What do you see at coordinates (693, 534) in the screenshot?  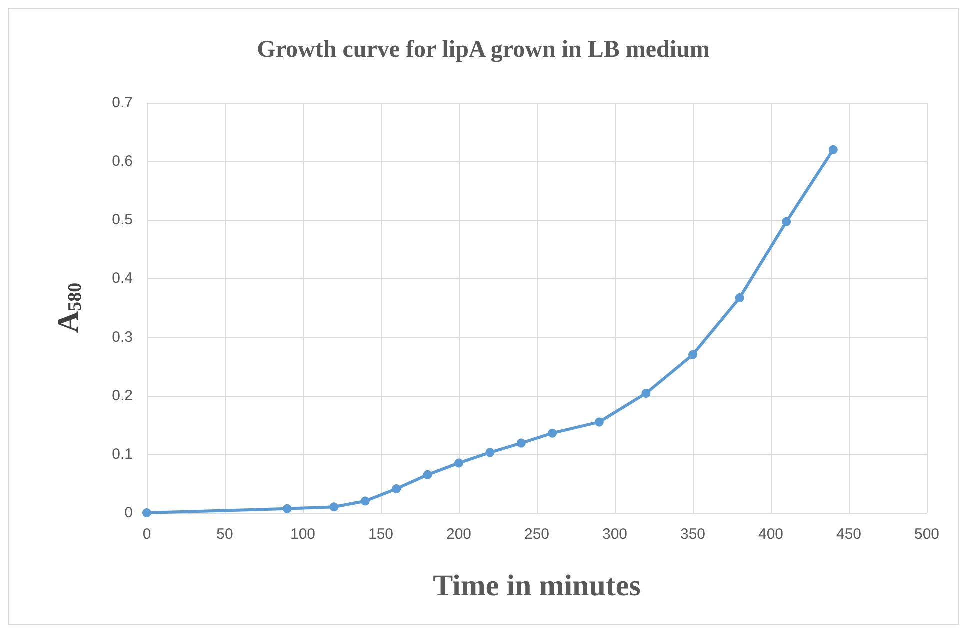 I see `x-tick-label: 350` at bounding box center [693, 534].